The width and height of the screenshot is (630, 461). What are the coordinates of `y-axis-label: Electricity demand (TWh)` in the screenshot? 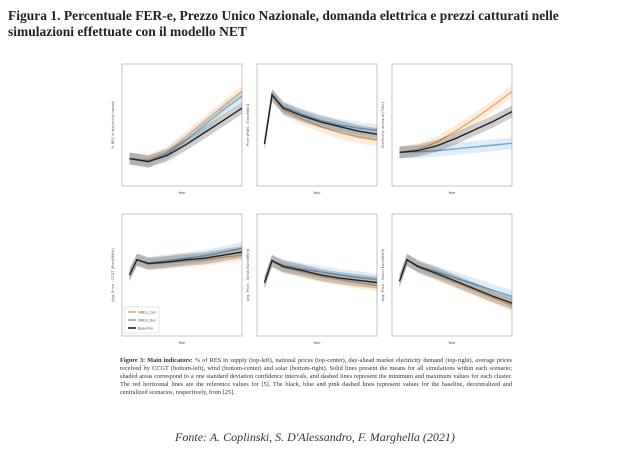 It's located at (383, 125).